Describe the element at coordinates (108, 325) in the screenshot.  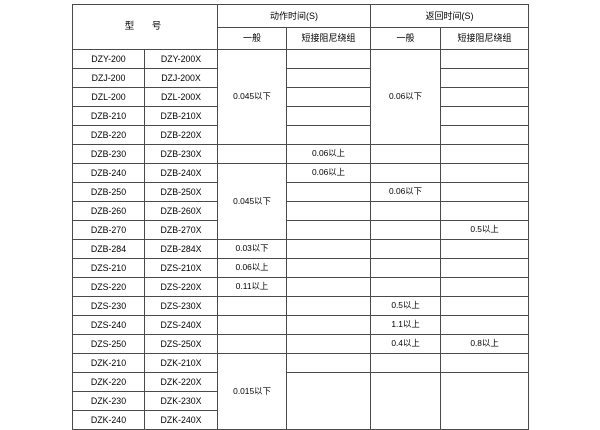
I see `cell-model-a: DZS-240` at that location.